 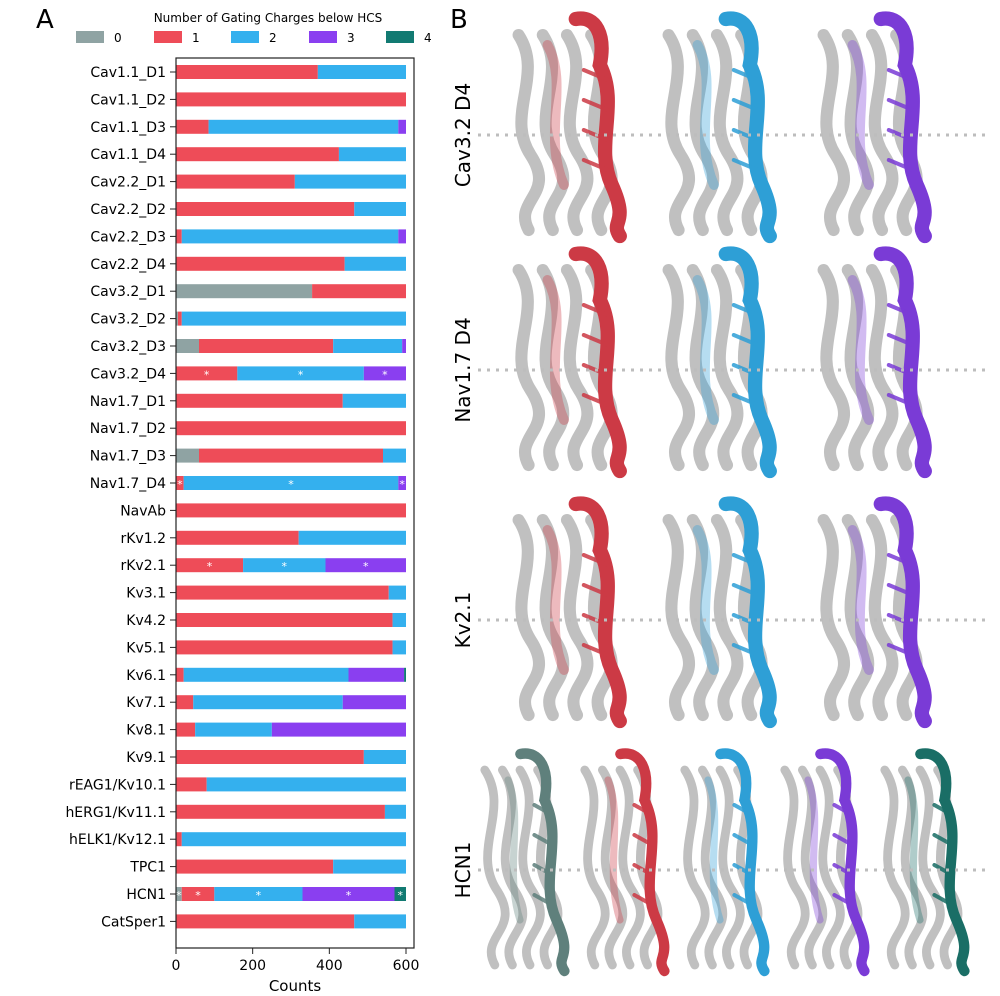 I want to click on y-tick-label: Cav1.1_D3, so click(x=128, y=128).